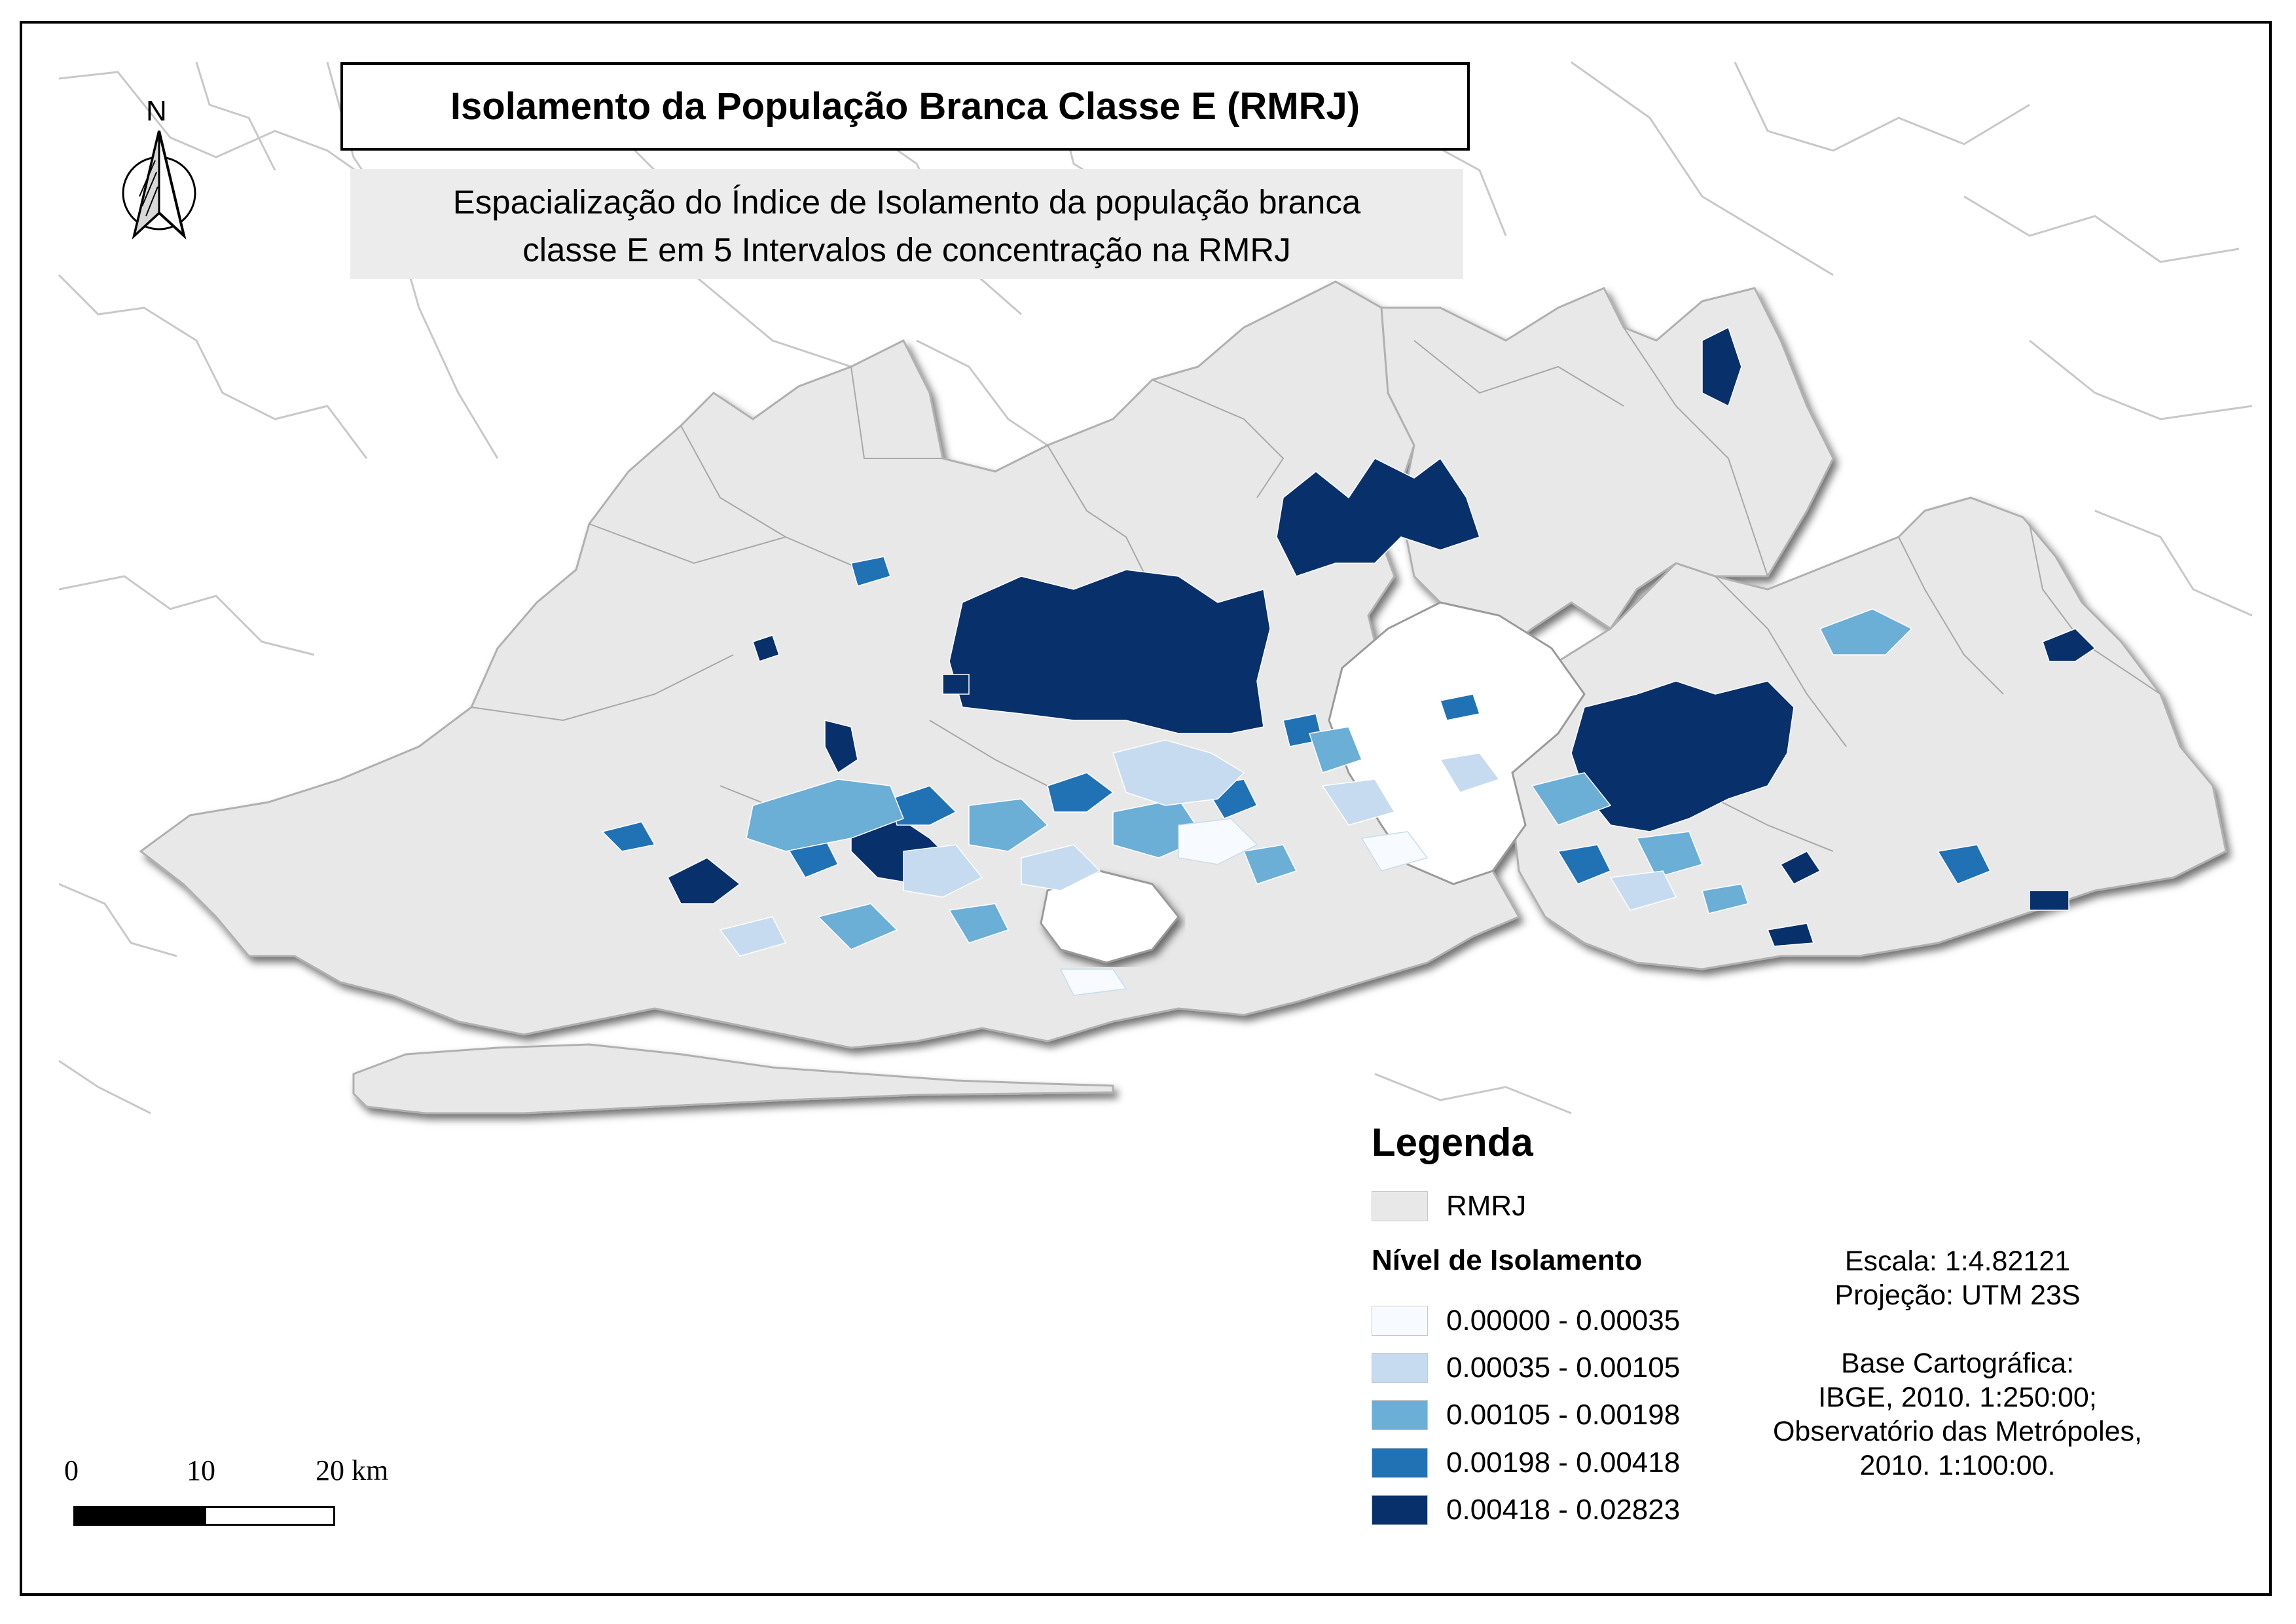 This screenshot has width=2296, height=1624. Describe the element at coordinates (1244, 907) in the screenshot. I see `class-1-patches` at that location.